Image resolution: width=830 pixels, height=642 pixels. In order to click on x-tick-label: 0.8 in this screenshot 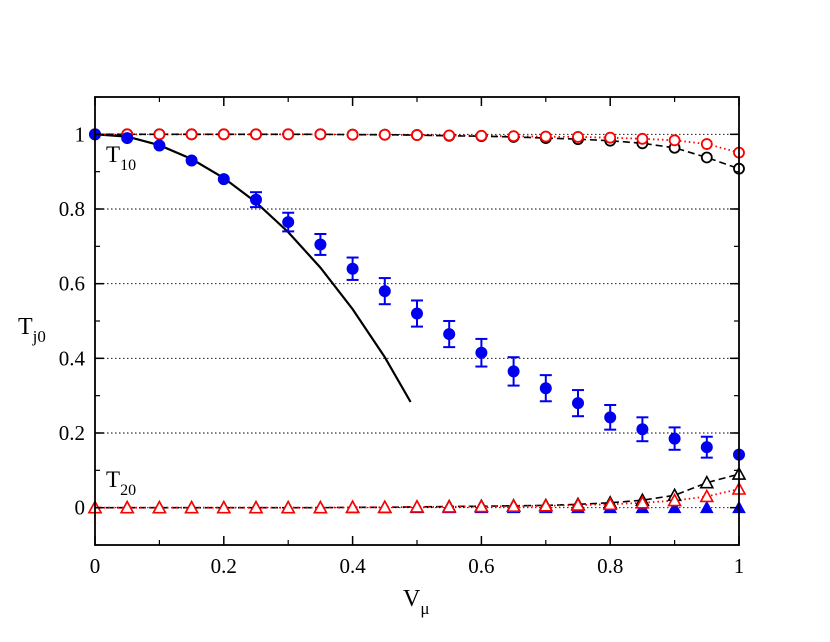, I will do `click(610, 566)`.